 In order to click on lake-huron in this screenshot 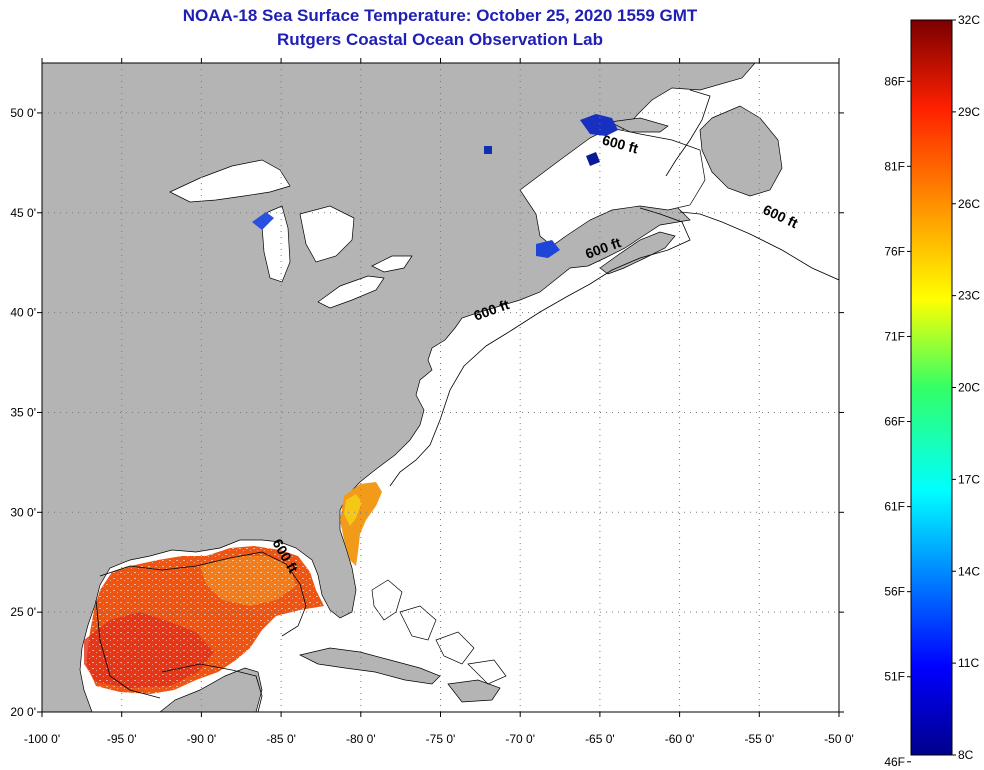, I will do `click(327, 234)`.